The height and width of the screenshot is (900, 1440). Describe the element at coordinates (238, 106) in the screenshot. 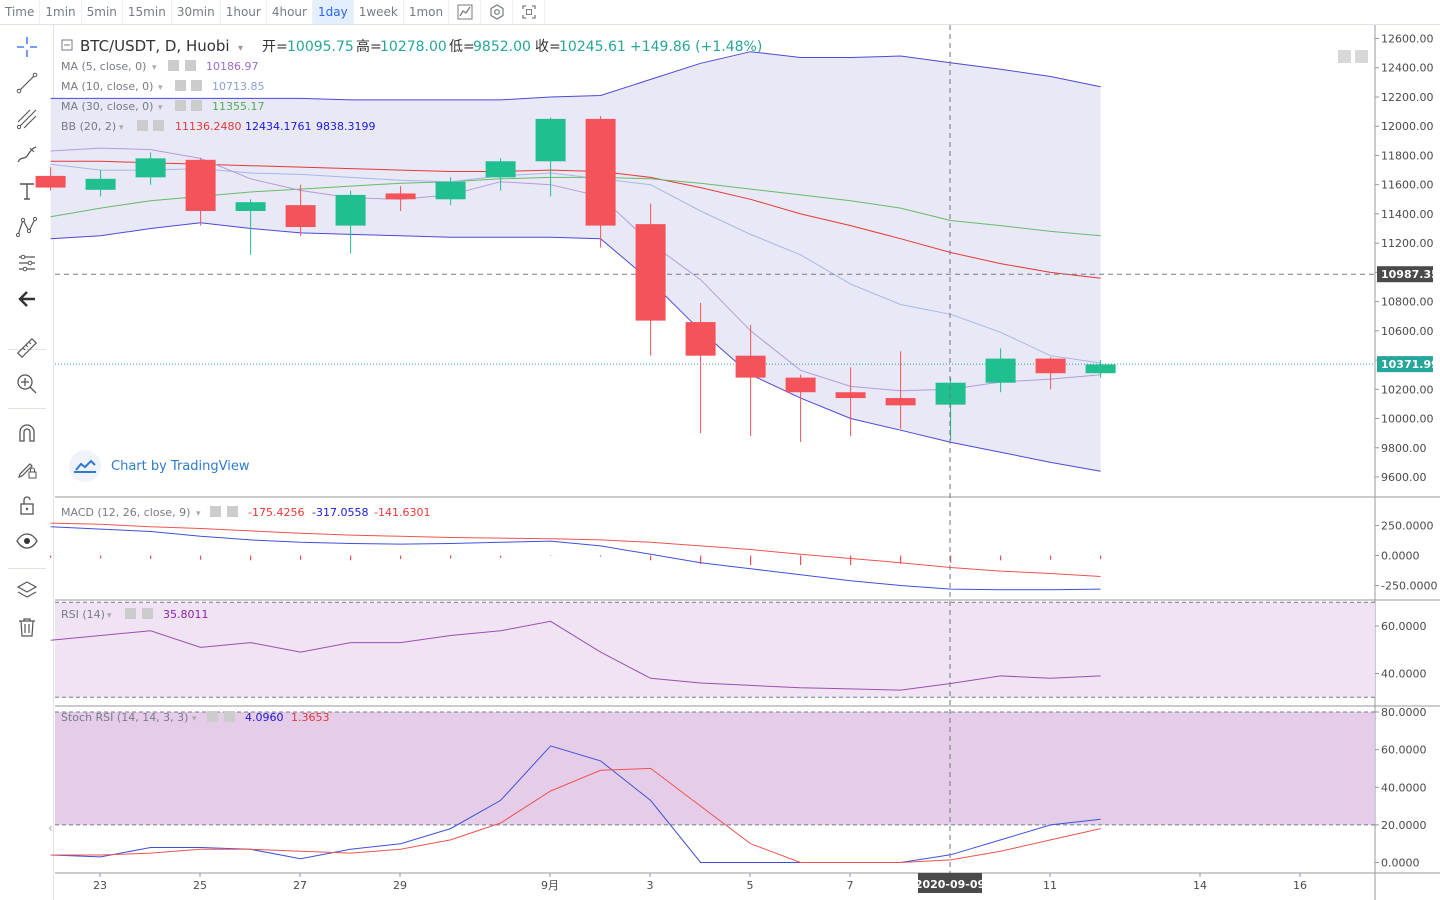

I see `ma30-value: 11355.17` at that location.